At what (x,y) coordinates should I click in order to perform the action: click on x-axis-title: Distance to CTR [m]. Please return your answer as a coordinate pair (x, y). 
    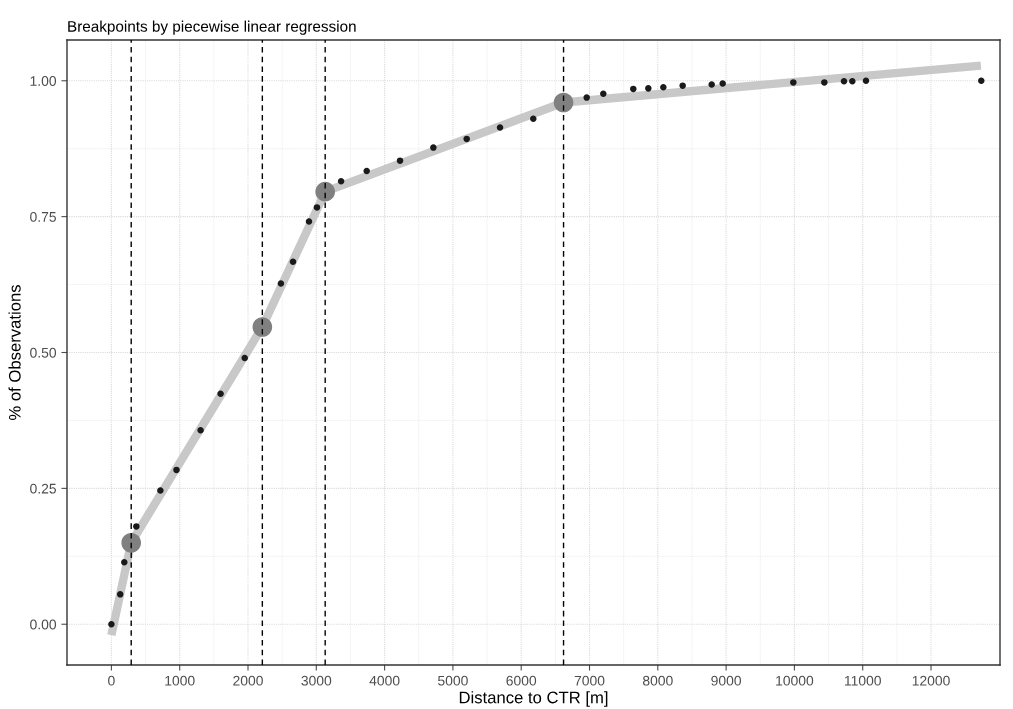
    Looking at the image, I should click on (533, 699).